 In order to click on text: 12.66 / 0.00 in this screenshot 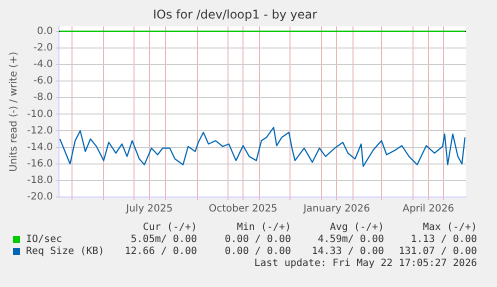, I will do `click(160, 252)`.